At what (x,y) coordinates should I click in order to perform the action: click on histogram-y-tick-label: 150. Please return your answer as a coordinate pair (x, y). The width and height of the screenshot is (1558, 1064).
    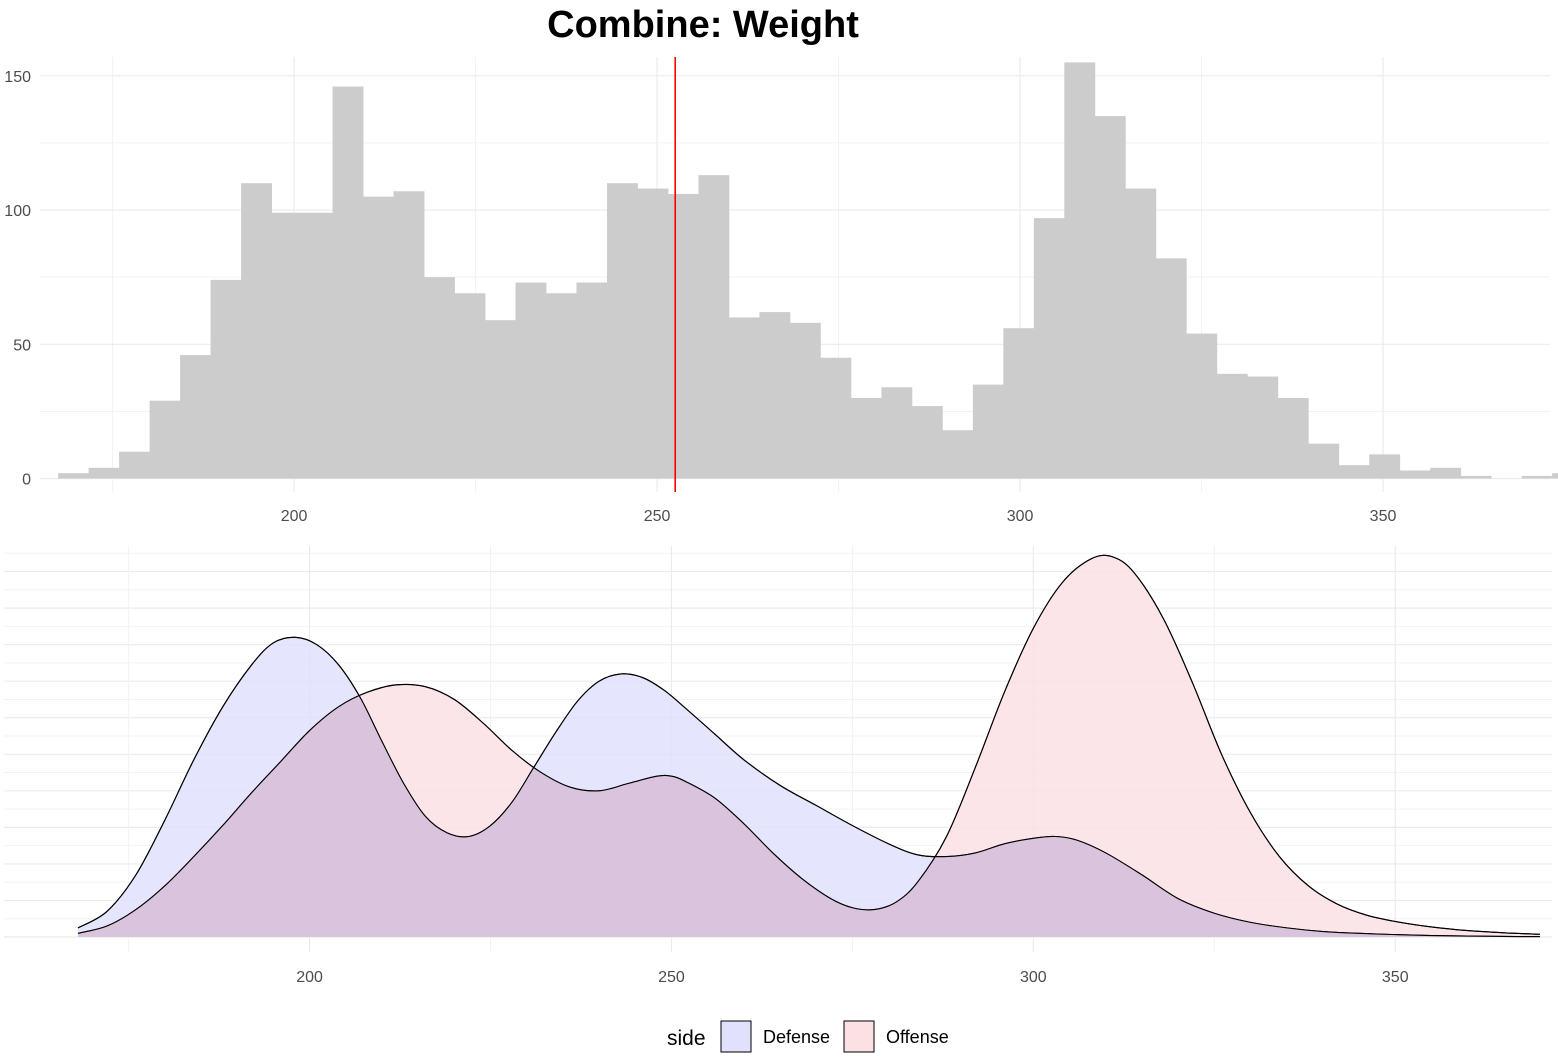
    Looking at the image, I should click on (17, 77).